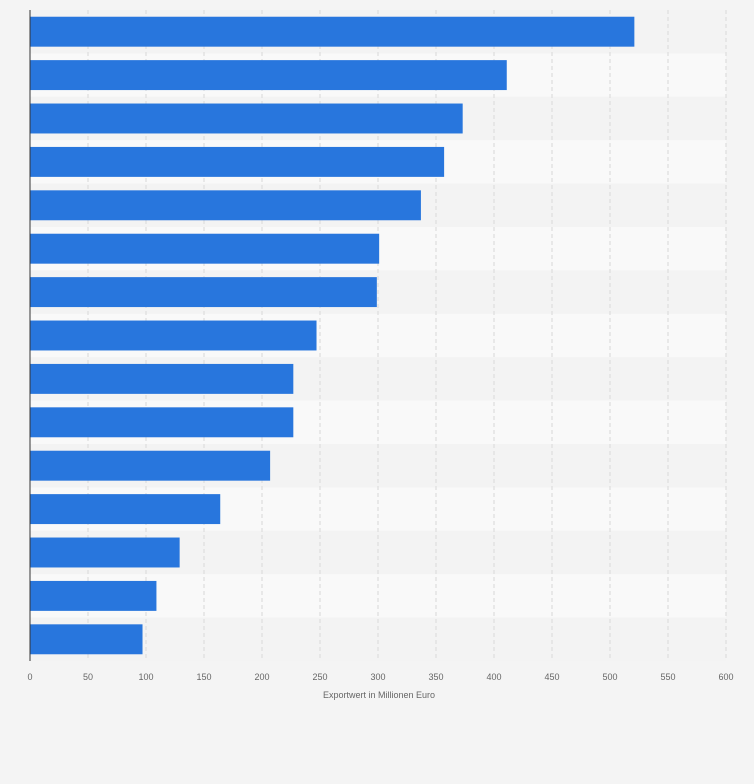 The image size is (754, 784). I want to click on x-axis-label: Exportwert in Millionen Euro, so click(379, 695).